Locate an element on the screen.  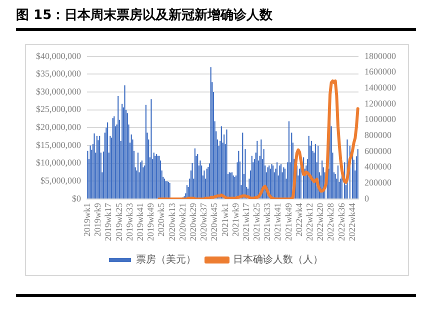
legend-label: 日本确诊人数（人） is located at coordinates (278, 260).